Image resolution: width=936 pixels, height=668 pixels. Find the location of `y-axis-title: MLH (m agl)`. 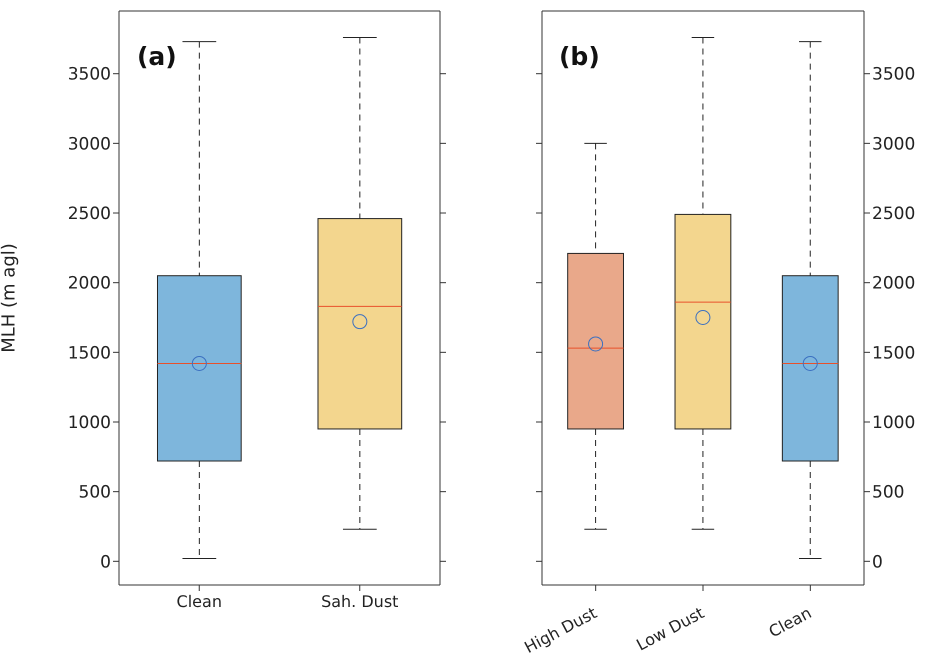

y-axis-title: MLH (m agl) is located at coordinates (10, 298).